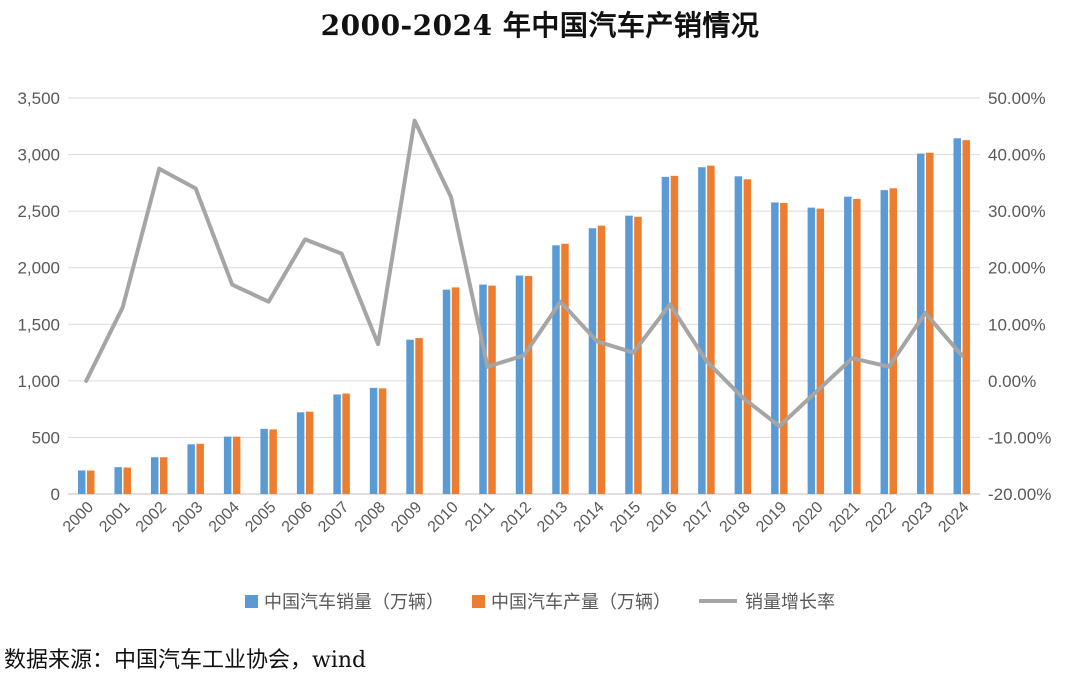 The width and height of the screenshot is (1080, 680). Describe the element at coordinates (38, 211) in the screenshot. I see `y-left-tick-label: 2,500` at that location.